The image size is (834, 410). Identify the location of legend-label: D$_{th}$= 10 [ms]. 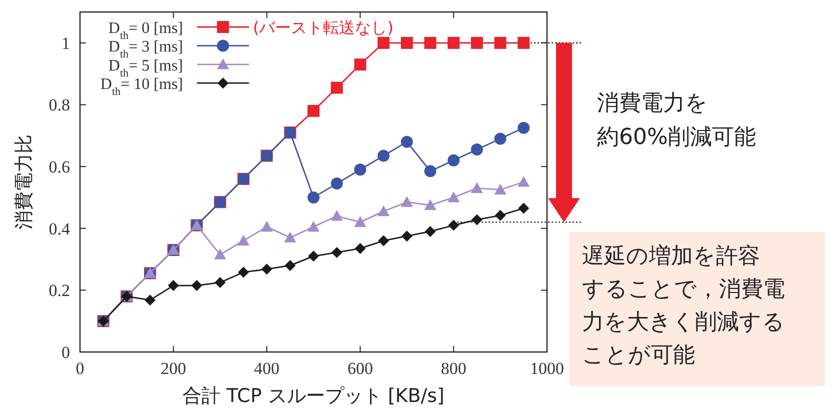
(141, 87).